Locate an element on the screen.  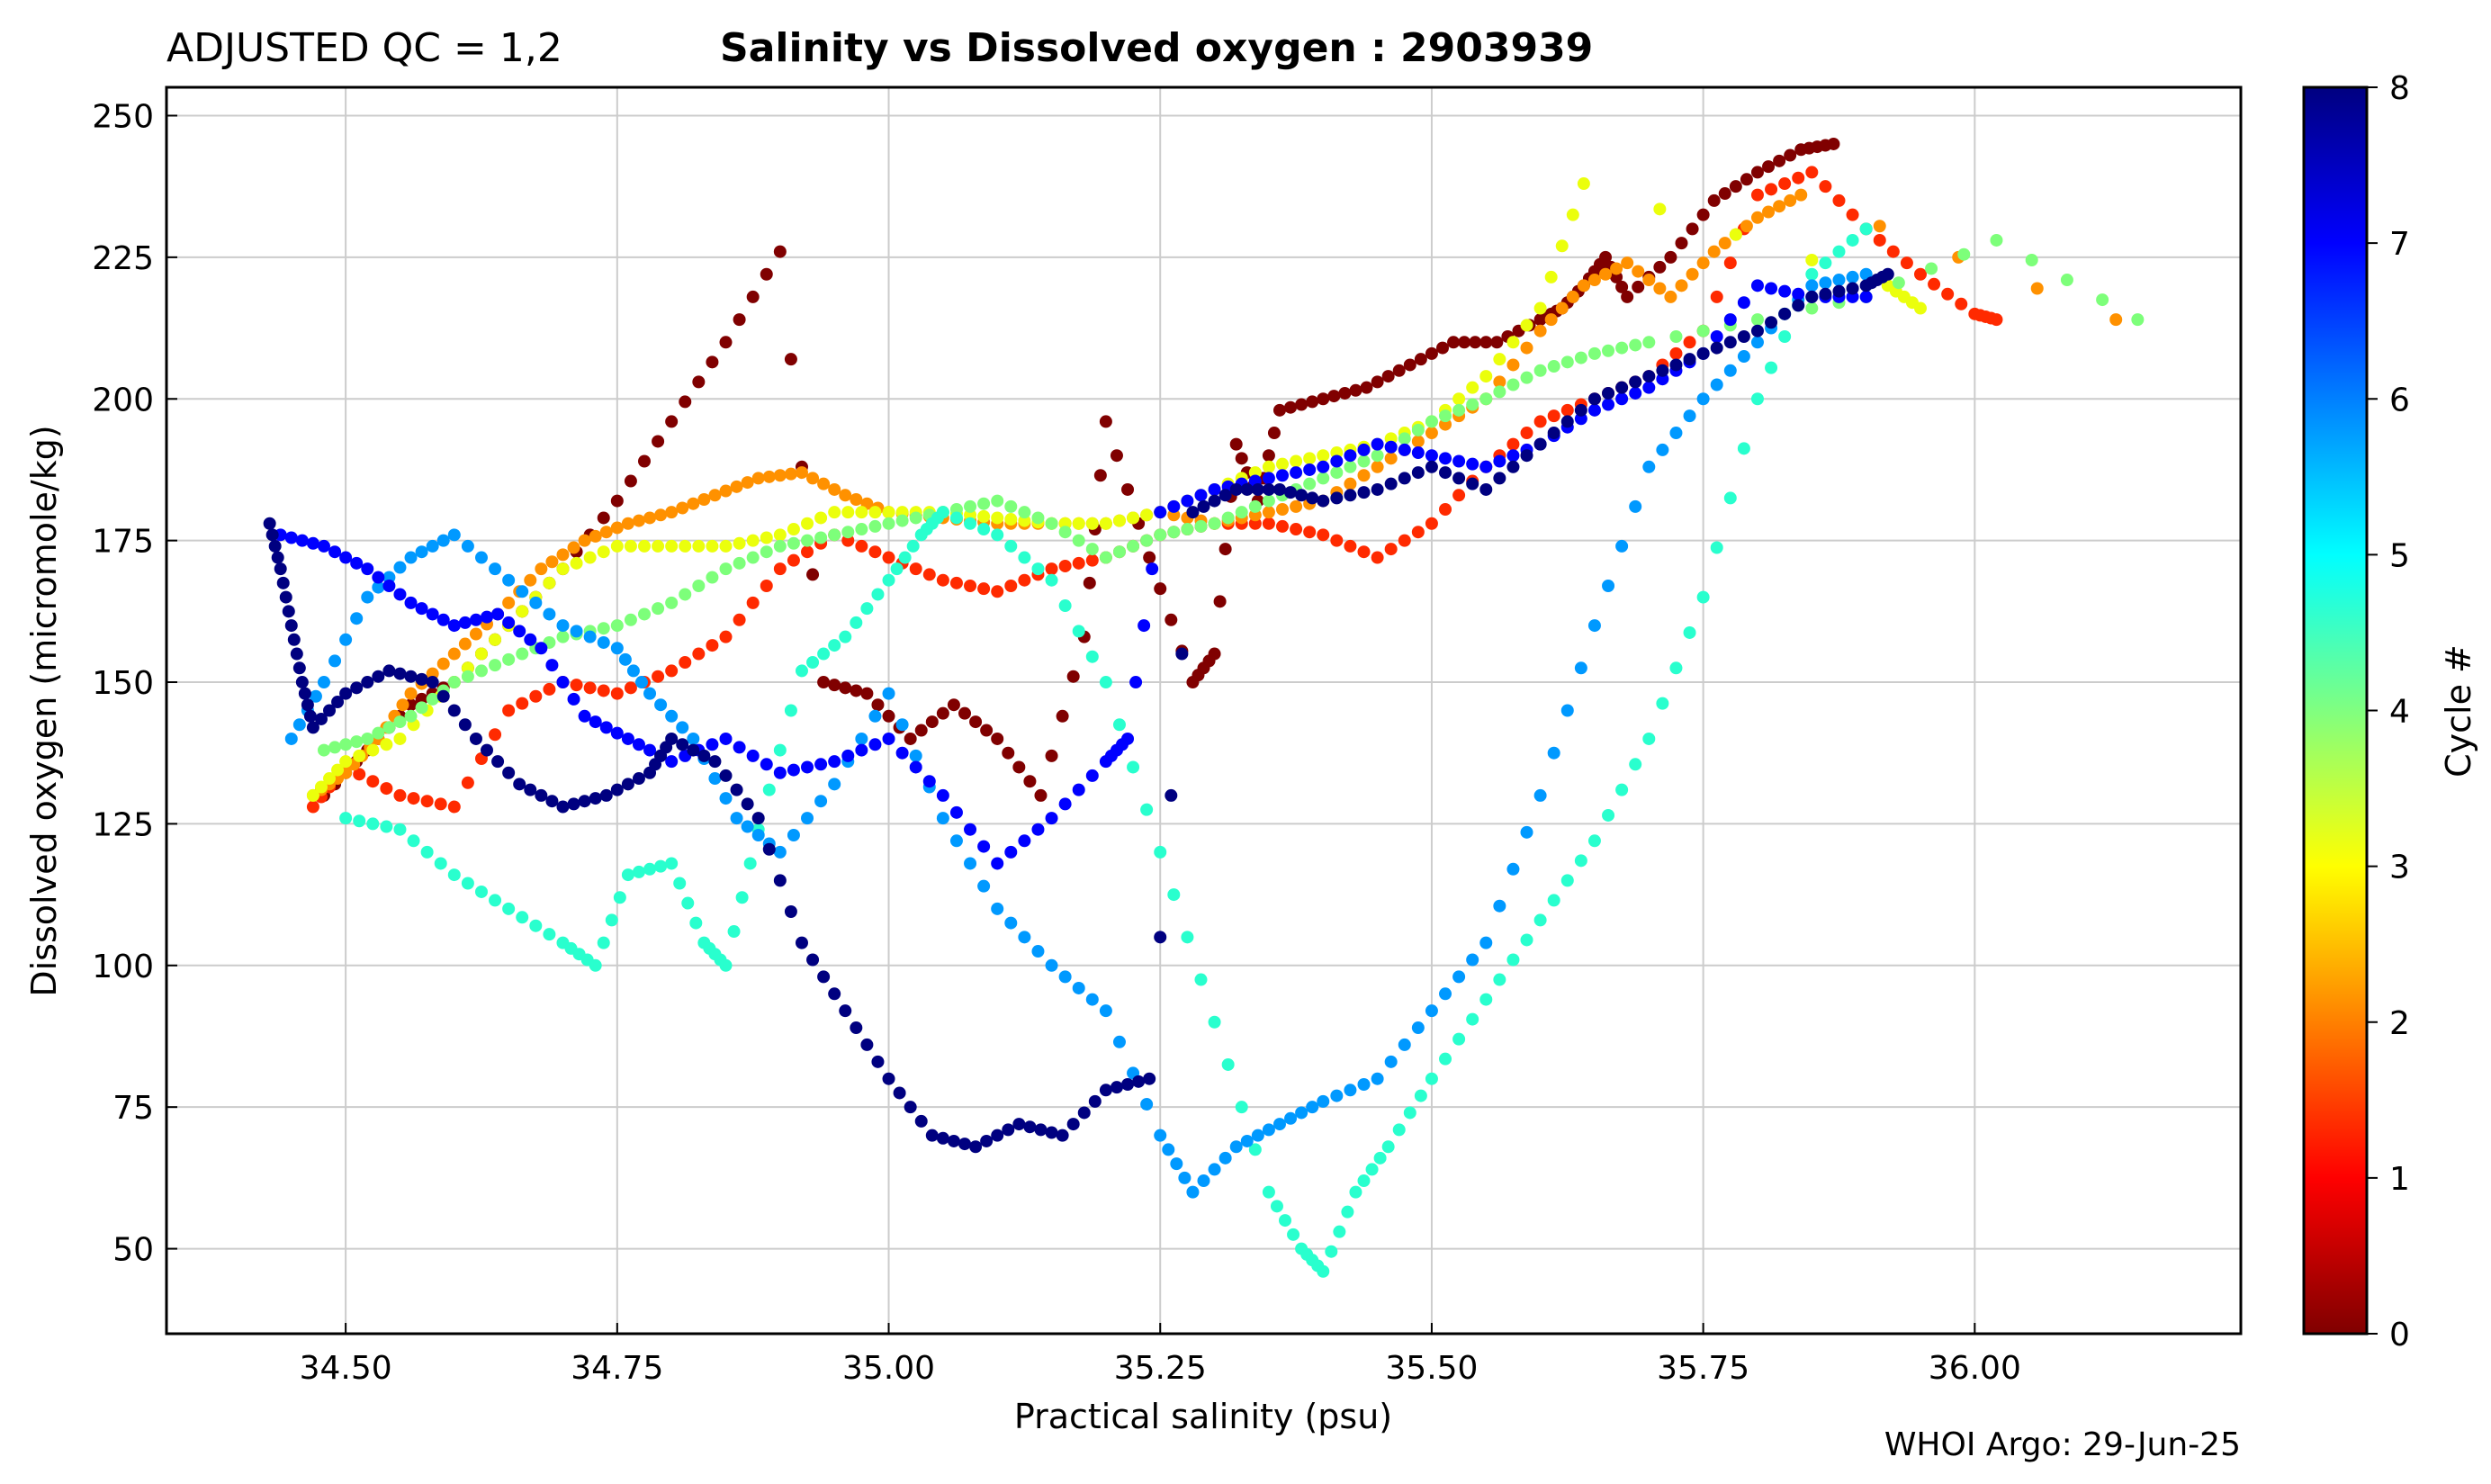
colorbar-tick-label: 1 is located at coordinates (2399, 1180).